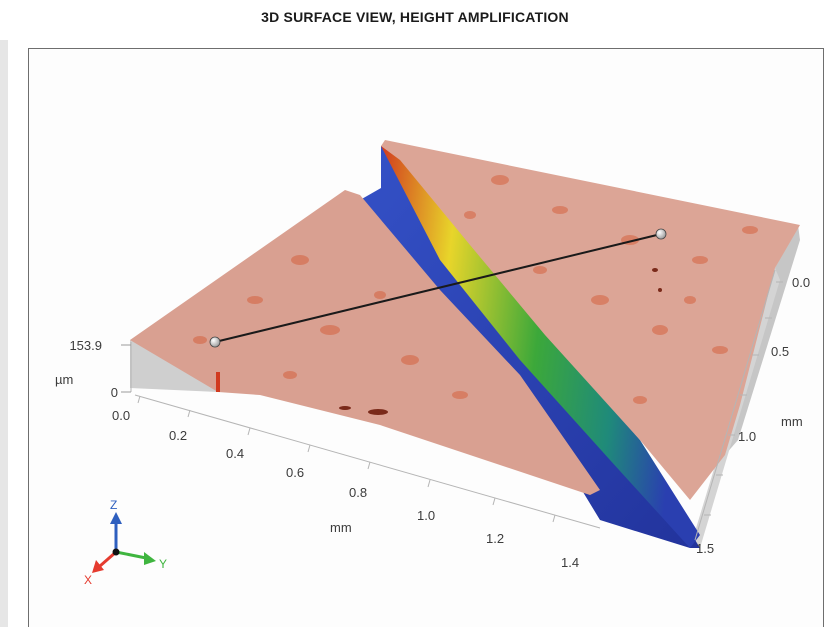  Describe the element at coordinates (116, 518) in the screenshot. I see `gizmo-z-arrow` at that location.